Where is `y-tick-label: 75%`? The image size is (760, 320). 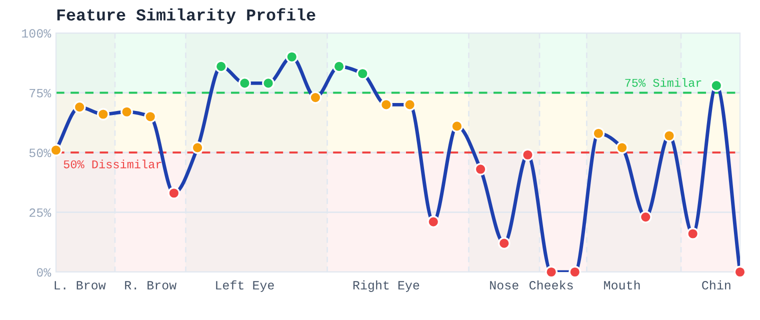
y-tick-label: 75% is located at coordinates (41, 93).